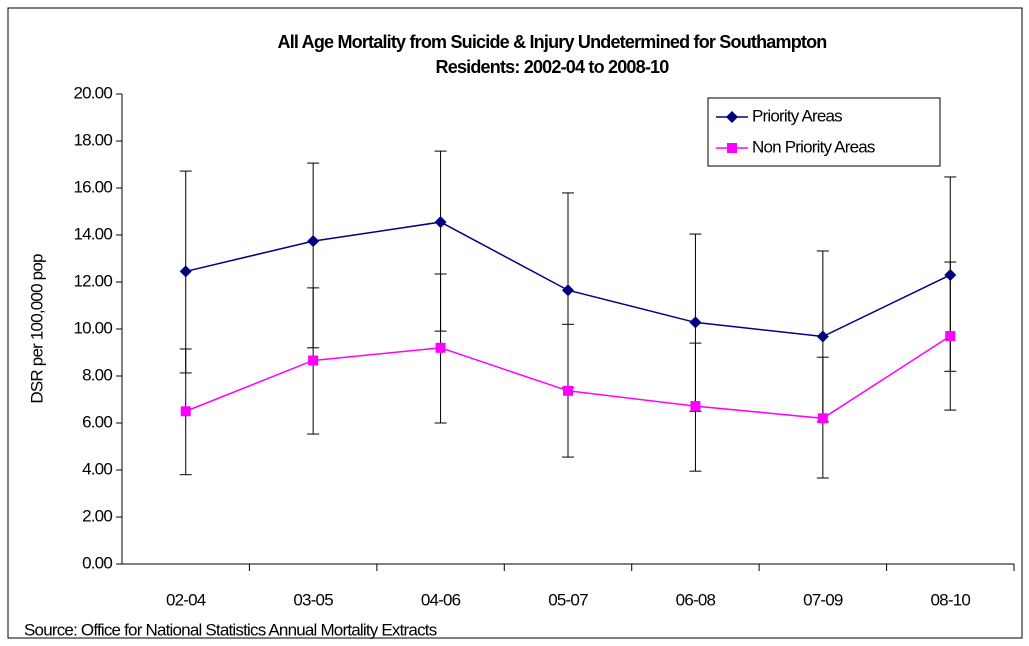 This screenshot has width=1029, height=646. I want to click on y-tick-label: 12.00, so click(92, 280).